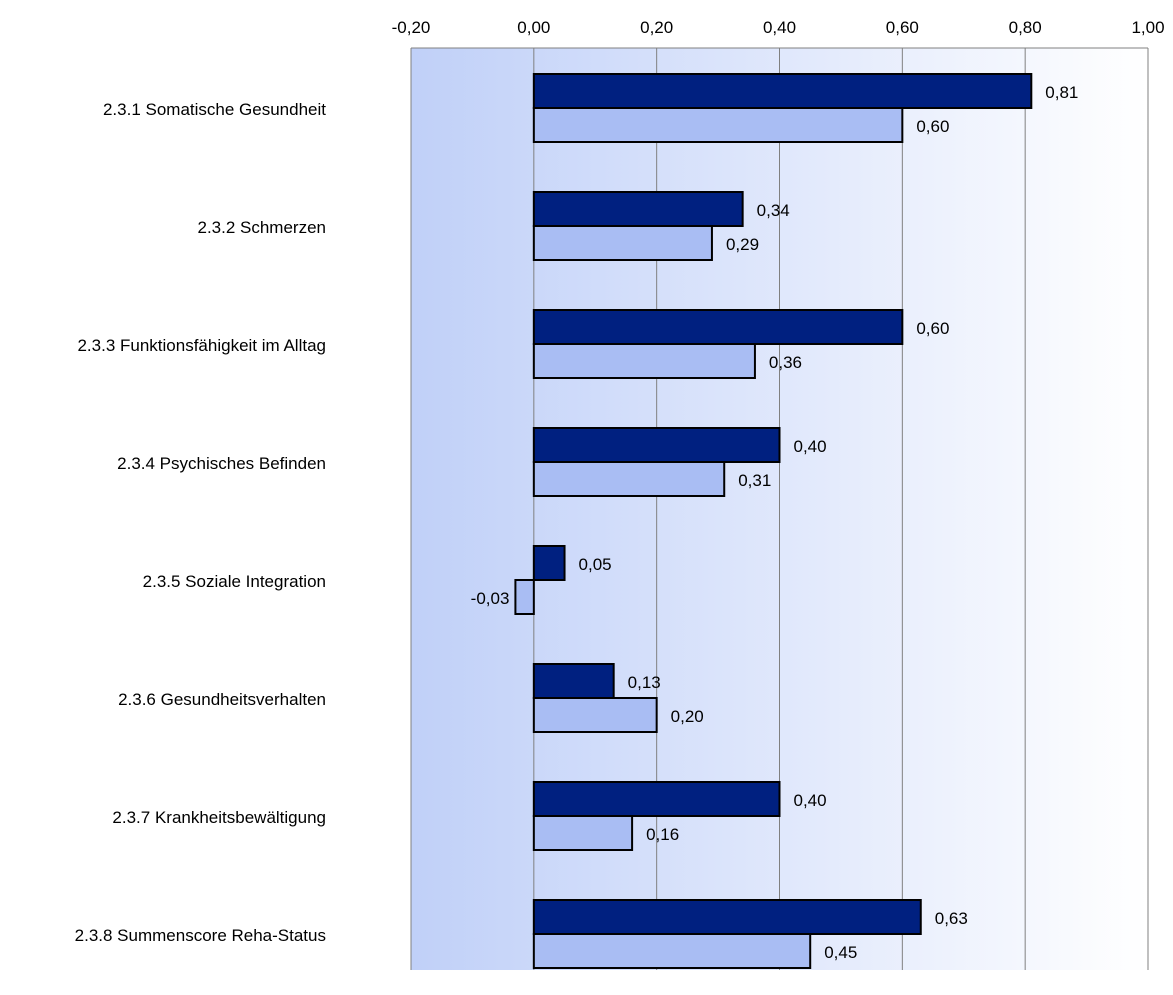  Describe the element at coordinates (219, 817) in the screenshot. I see `category-label: 2.3.7 Krankheitsbewältigung` at that location.